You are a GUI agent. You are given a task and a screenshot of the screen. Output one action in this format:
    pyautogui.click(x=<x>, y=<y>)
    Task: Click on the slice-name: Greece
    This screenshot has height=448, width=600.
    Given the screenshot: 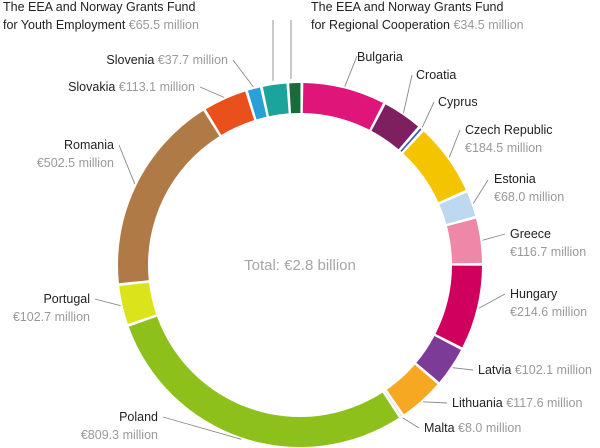 What is the action you would take?
    pyautogui.click(x=530, y=234)
    